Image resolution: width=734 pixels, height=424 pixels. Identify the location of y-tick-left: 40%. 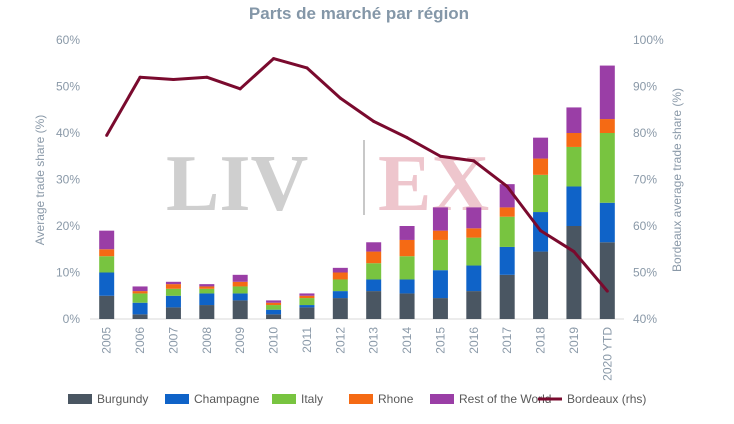
(68, 133).